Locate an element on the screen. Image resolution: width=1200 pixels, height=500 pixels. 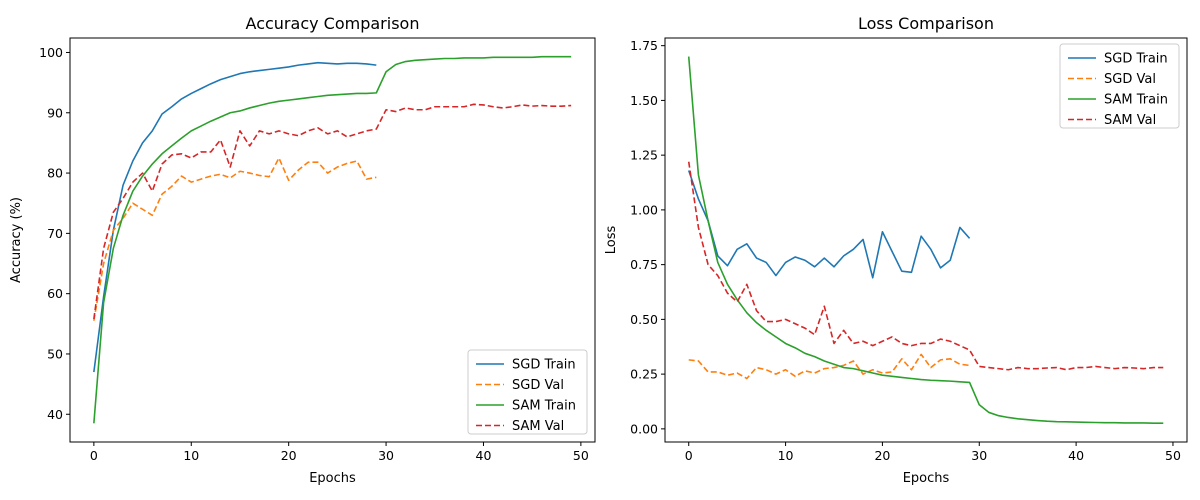
loss-y-tick-label: 1.00 is located at coordinates (644, 209).